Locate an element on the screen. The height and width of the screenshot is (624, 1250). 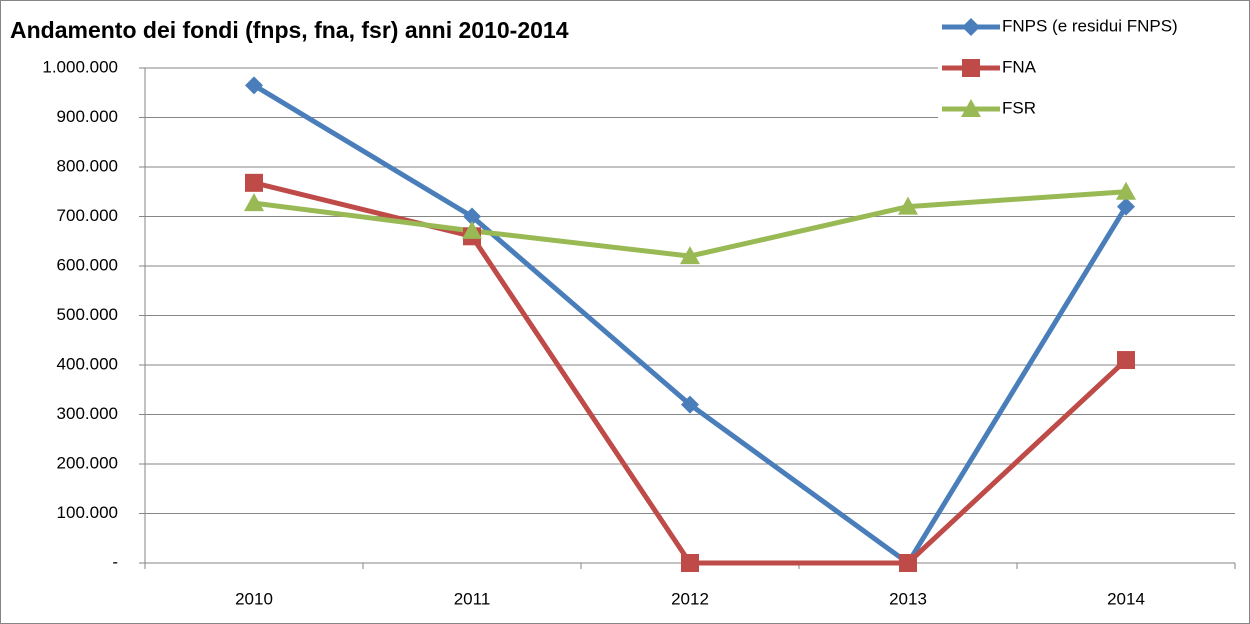
y-tick-label: 500.000 is located at coordinates (87, 314).